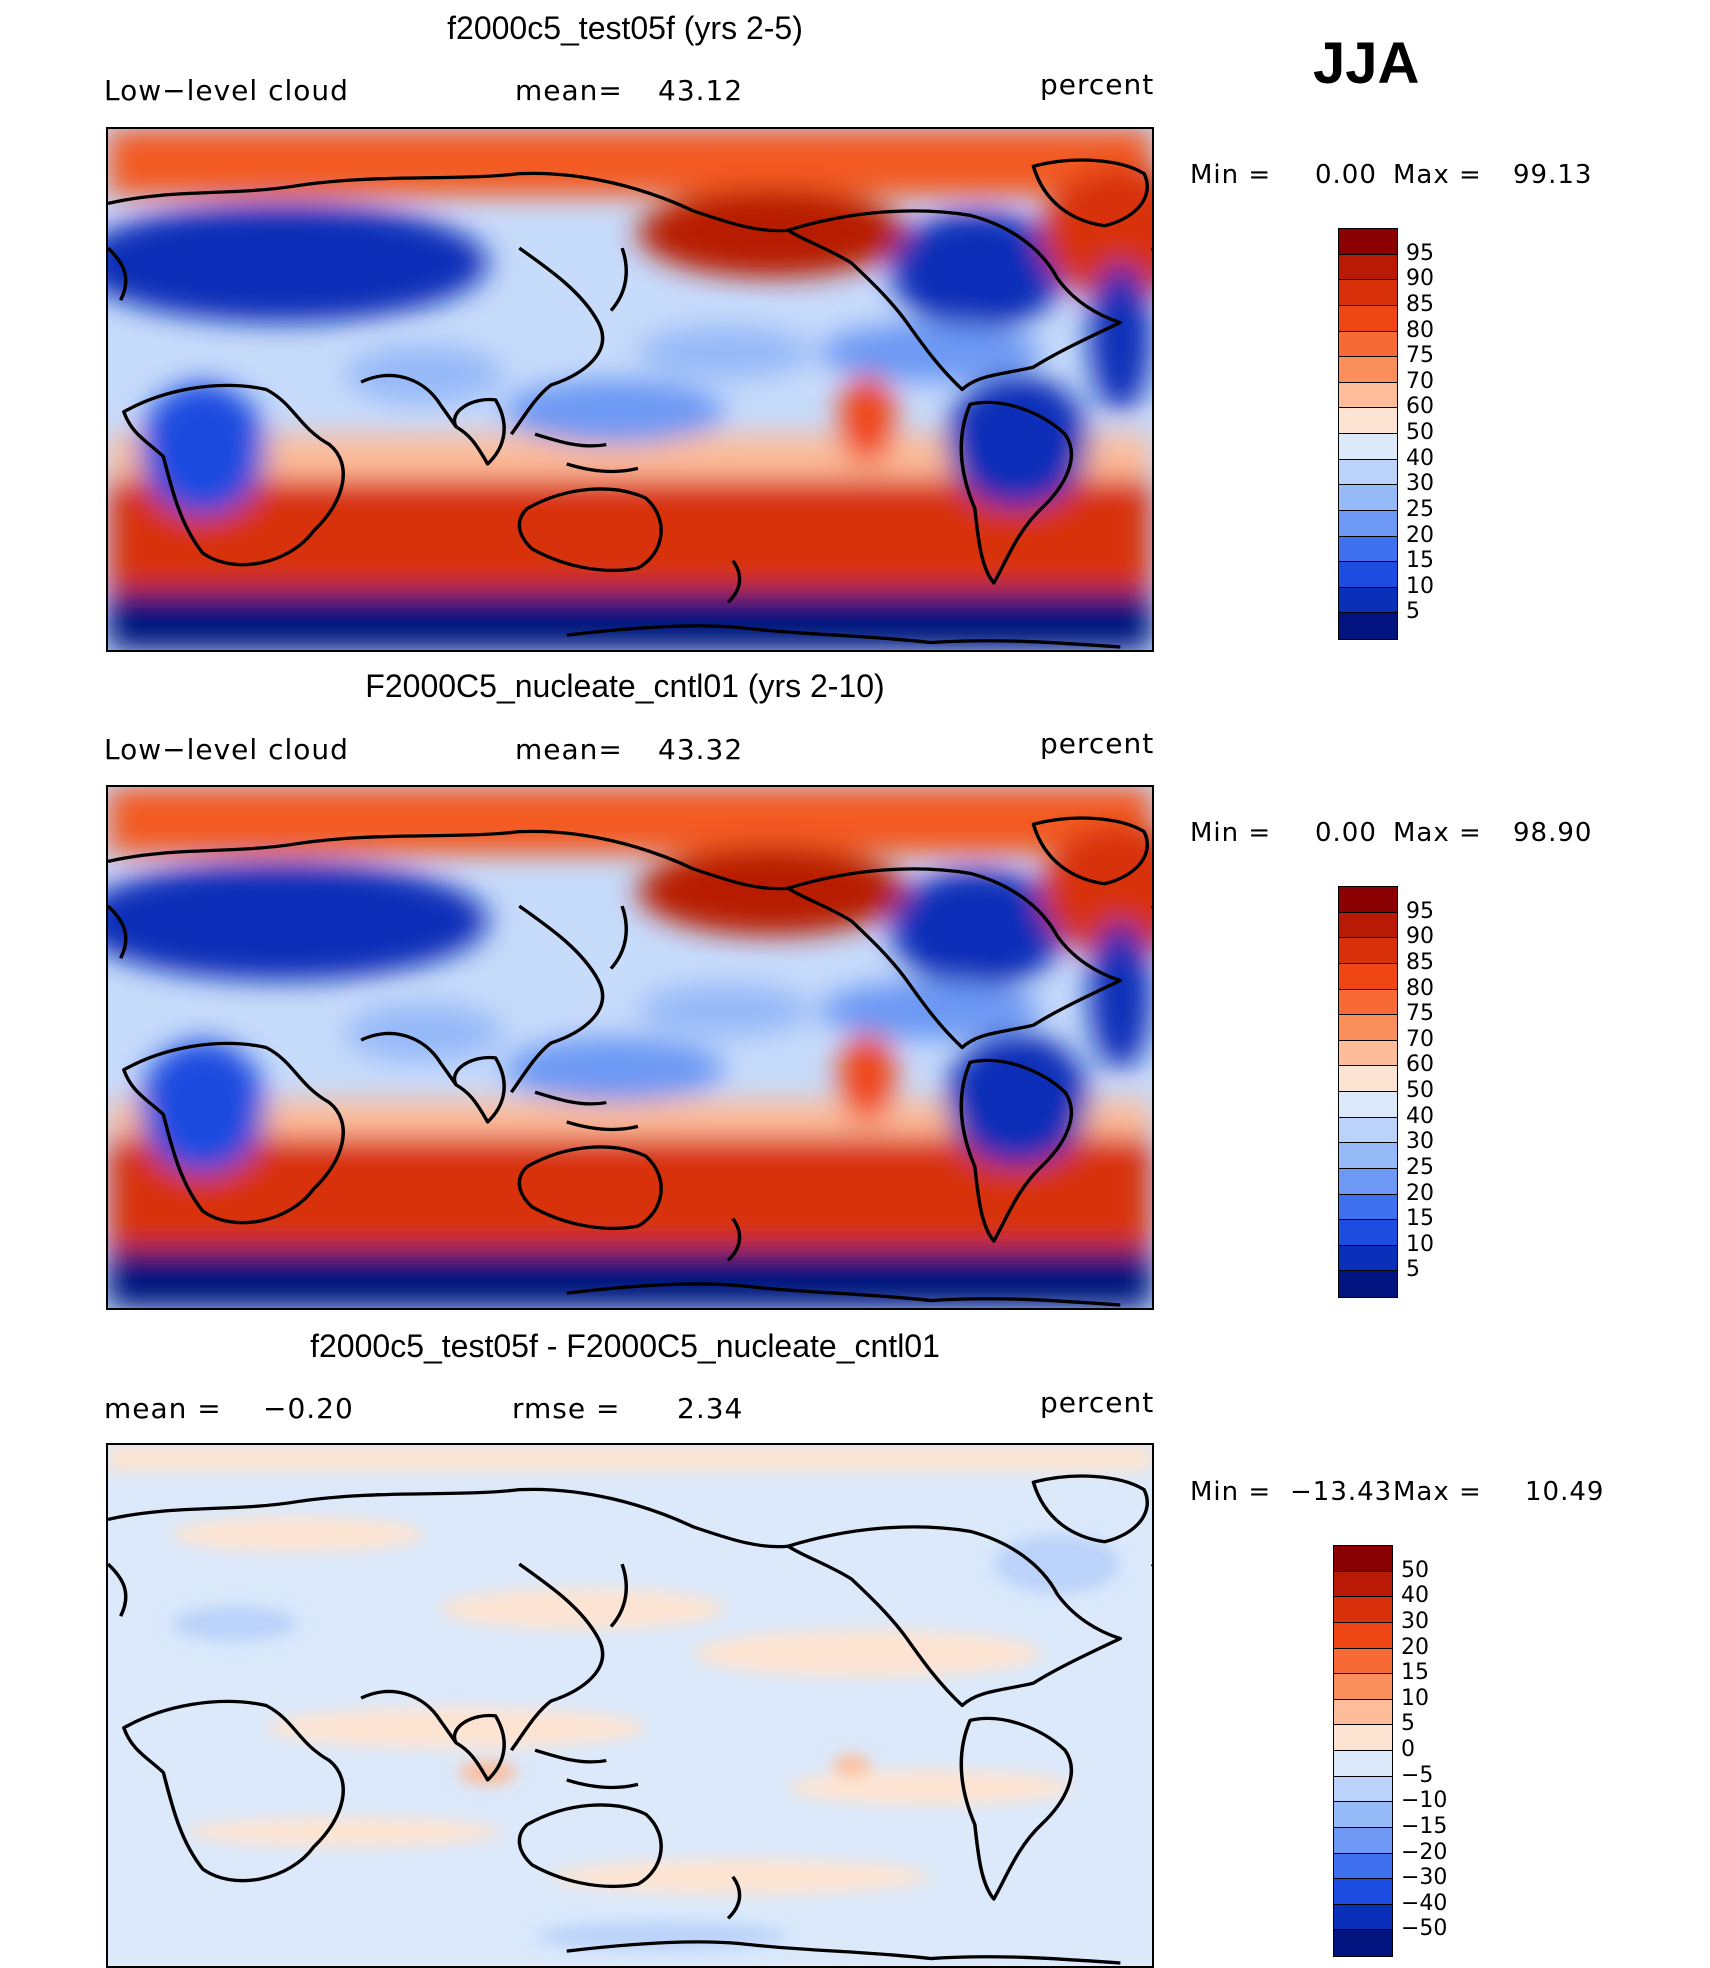 Image resolution: width=1710 pixels, height=1968 pixels. What do you see at coordinates (569, 749) in the screenshot?
I see `panel2-mean-label: mean=` at bounding box center [569, 749].